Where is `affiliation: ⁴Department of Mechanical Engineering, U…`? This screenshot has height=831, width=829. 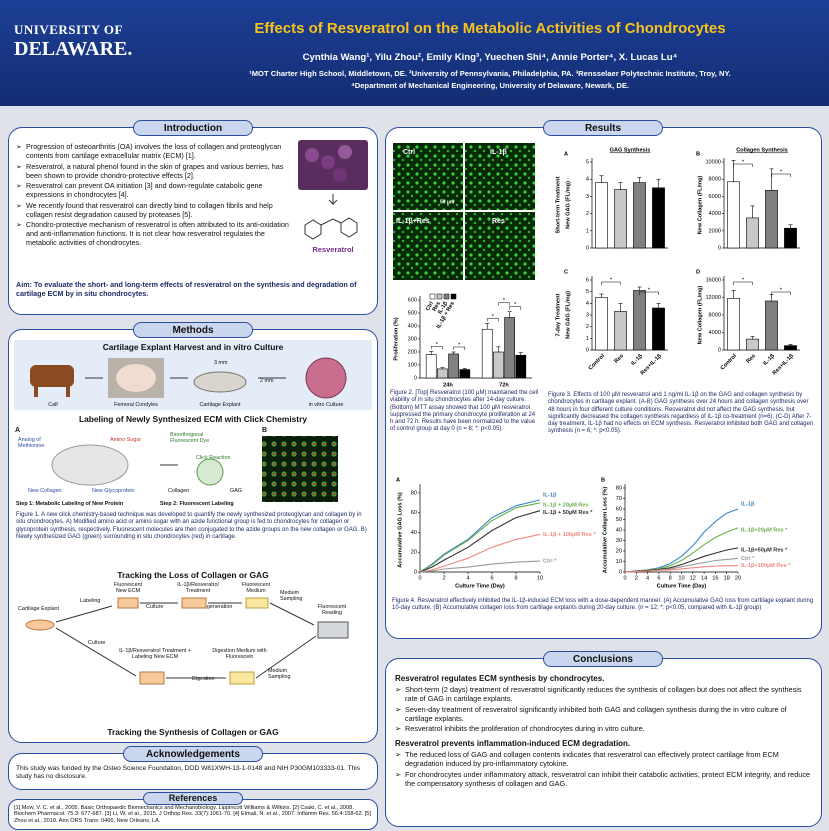
affiliation: ⁴Department of Mechanical Engineering, U… is located at coordinates (490, 85).